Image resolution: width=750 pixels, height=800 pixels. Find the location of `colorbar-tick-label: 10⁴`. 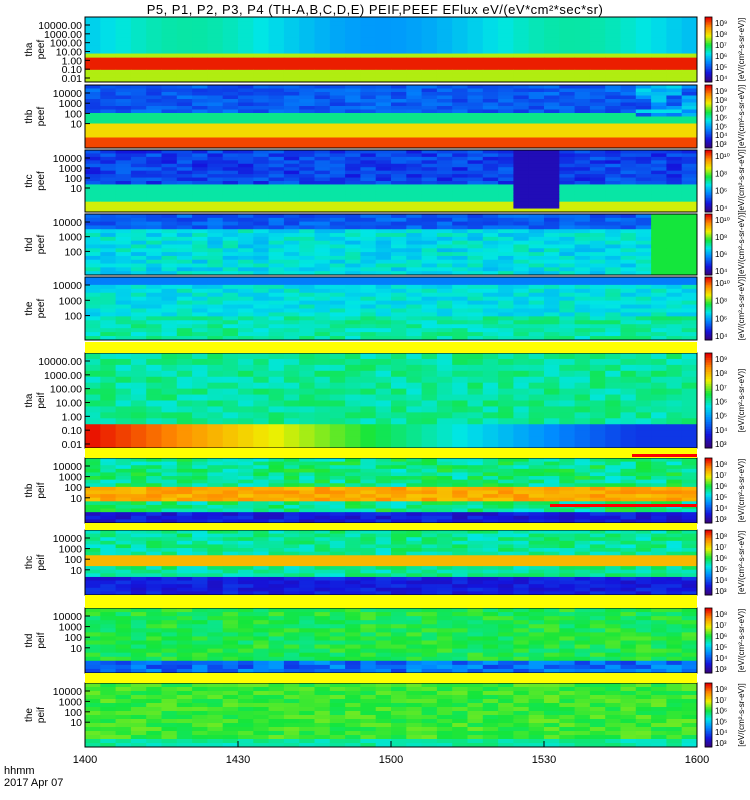

colorbar-tick-label: 10⁴ is located at coordinates (721, 135).